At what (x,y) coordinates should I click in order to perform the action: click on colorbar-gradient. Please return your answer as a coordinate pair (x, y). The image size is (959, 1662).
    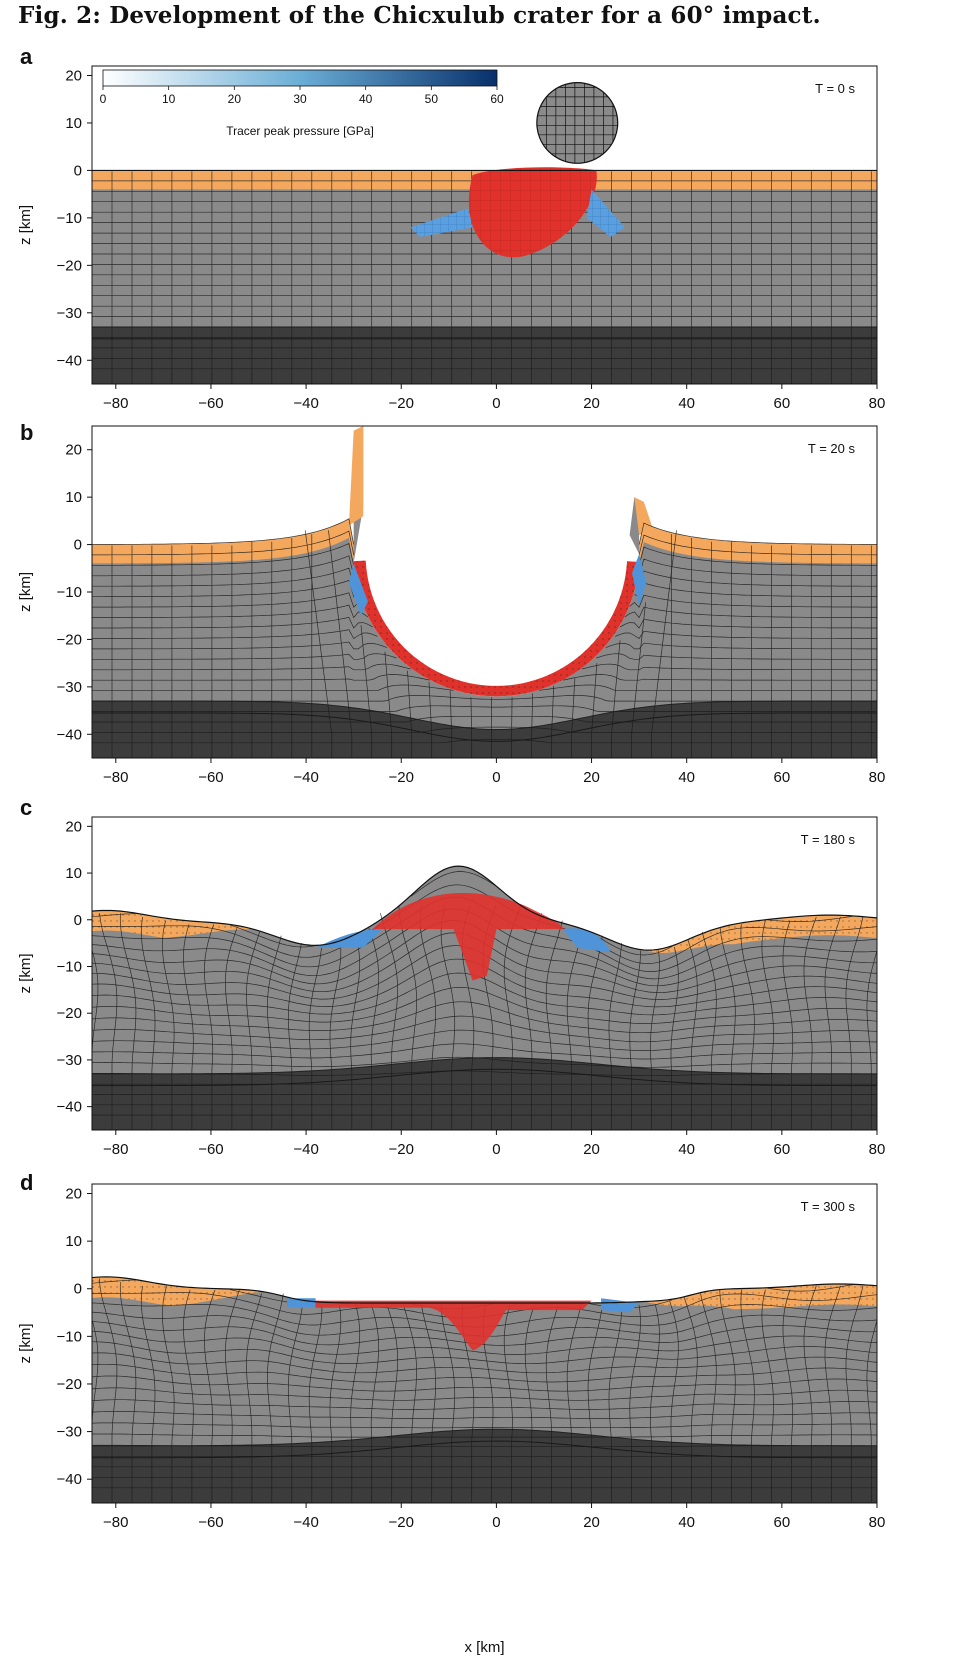
    Looking at the image, I should click on (300, 78).